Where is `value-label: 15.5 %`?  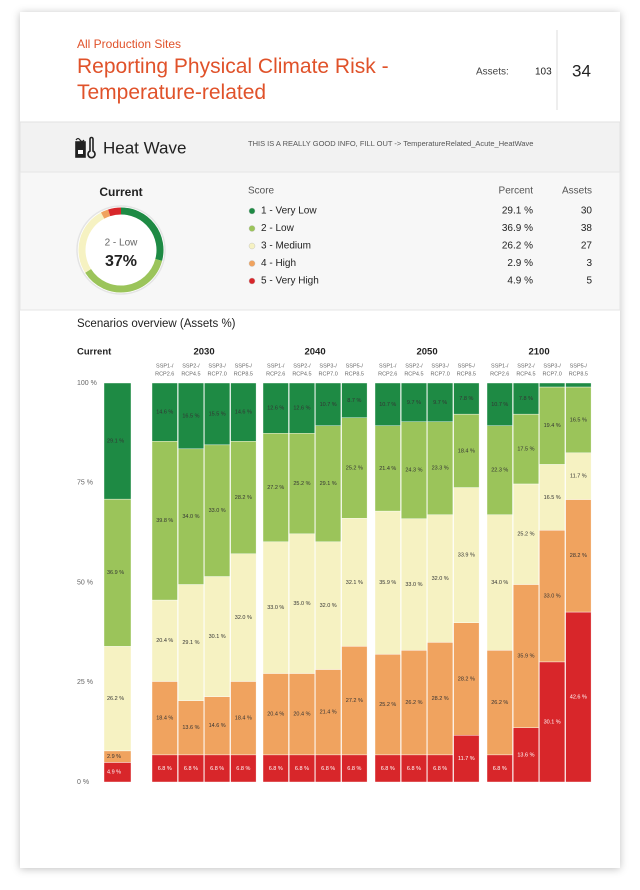 value-label: 15.5 % is located at coordinates (217, 414).